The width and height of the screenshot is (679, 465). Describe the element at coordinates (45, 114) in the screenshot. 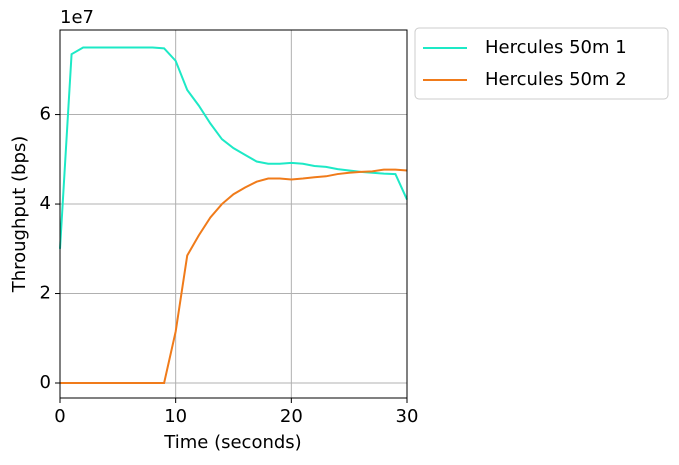

I see `y-tick-label: 6` at that location.